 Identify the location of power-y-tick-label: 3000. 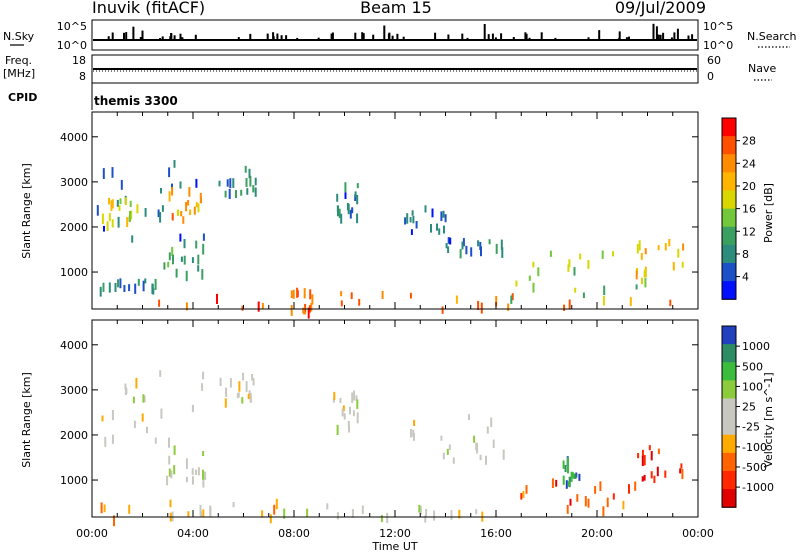
(74, 182).